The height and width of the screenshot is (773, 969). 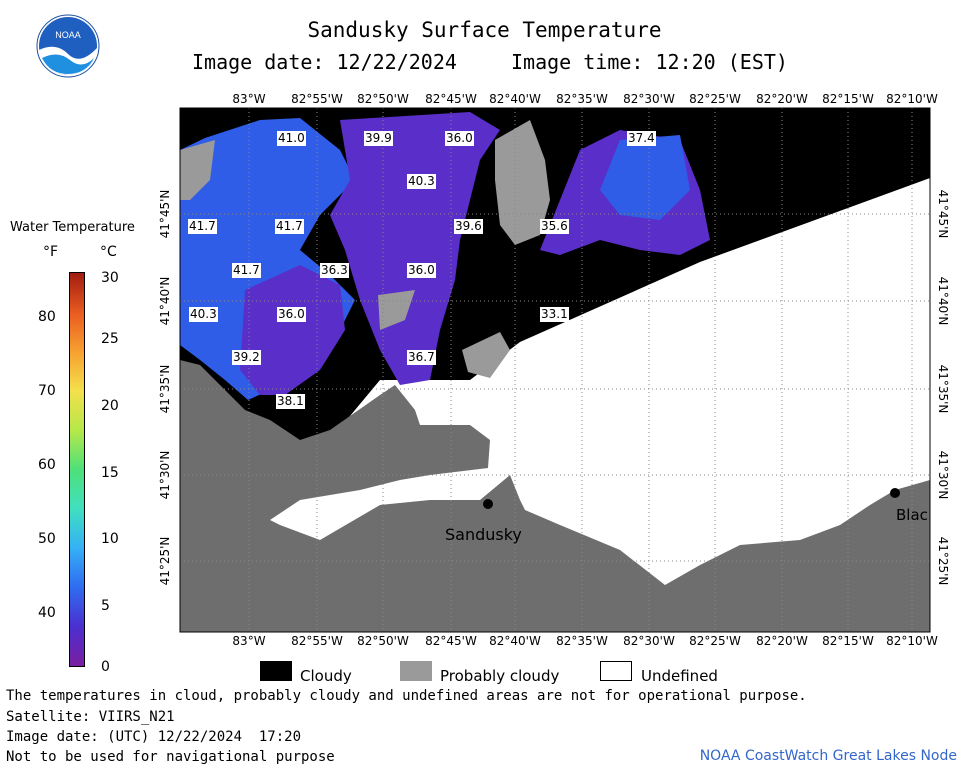 What do you see at coordinates (108, 252) in the screenshot?
I see `unit-celsius: °C` at bounding box center [108, 252].